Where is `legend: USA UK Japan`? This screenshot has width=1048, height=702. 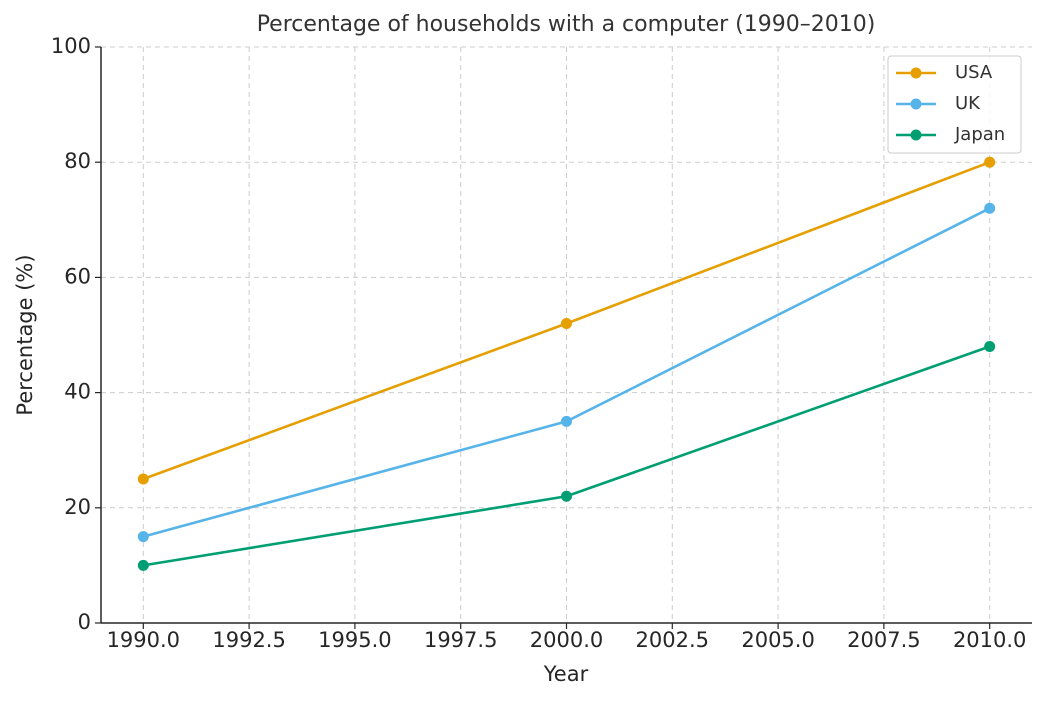 legend: USA UK Japan is located at coordinates (954, 104).